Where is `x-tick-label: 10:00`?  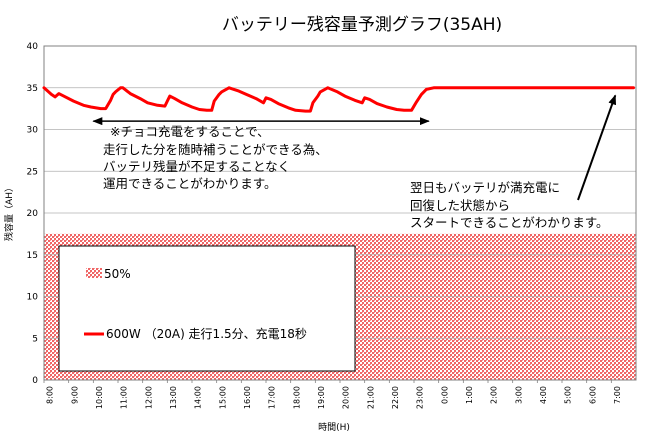
x-tick-label: 10:00 is located at coordinates (99, 397).